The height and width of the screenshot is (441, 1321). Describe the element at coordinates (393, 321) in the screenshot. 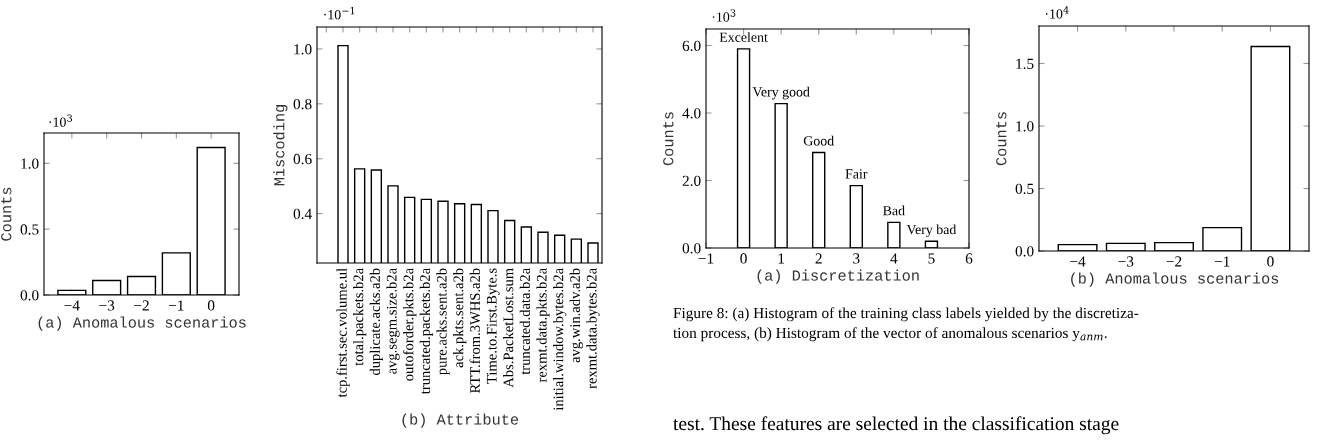

I see `x-tick-label: avg.segm.size.b2a` at that location.